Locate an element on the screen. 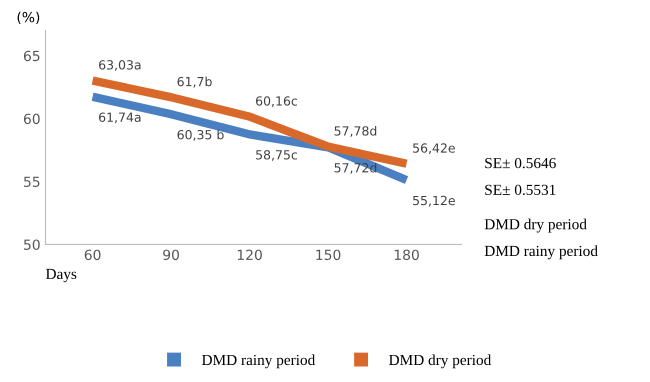 This screenshot has width=650, height=382. legend-label: DMD rainy period is located at coordinates (259, 361).